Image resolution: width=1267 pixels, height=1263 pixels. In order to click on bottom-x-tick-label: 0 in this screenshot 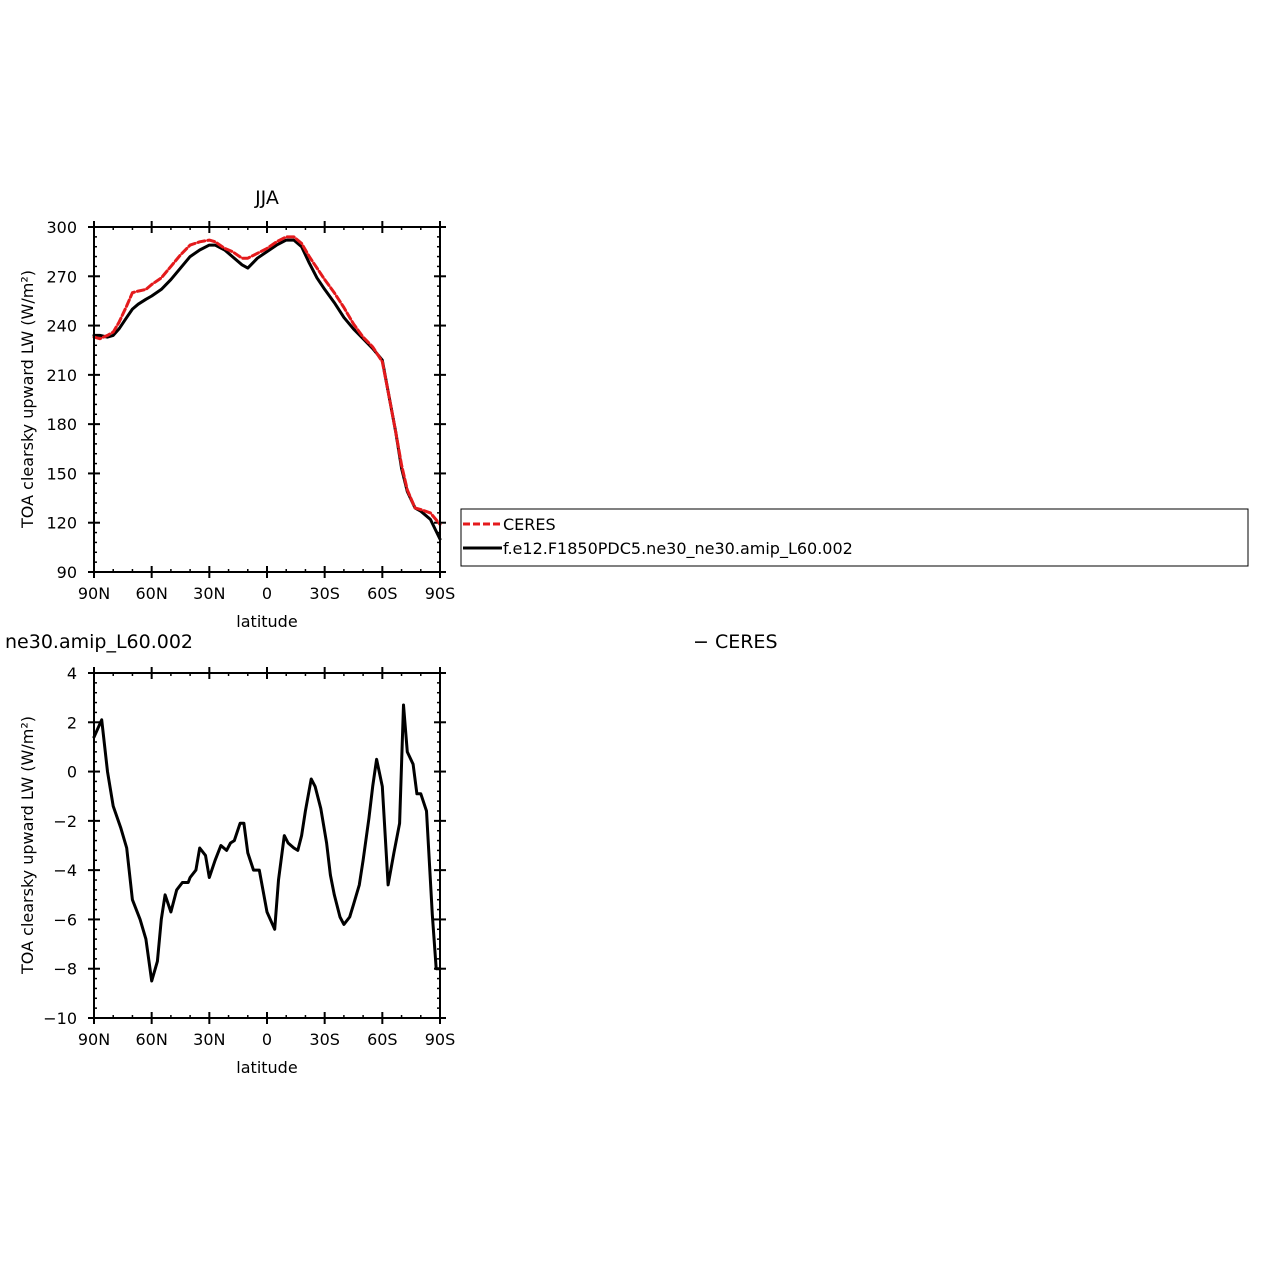, I will do `click(267, 1039)`.